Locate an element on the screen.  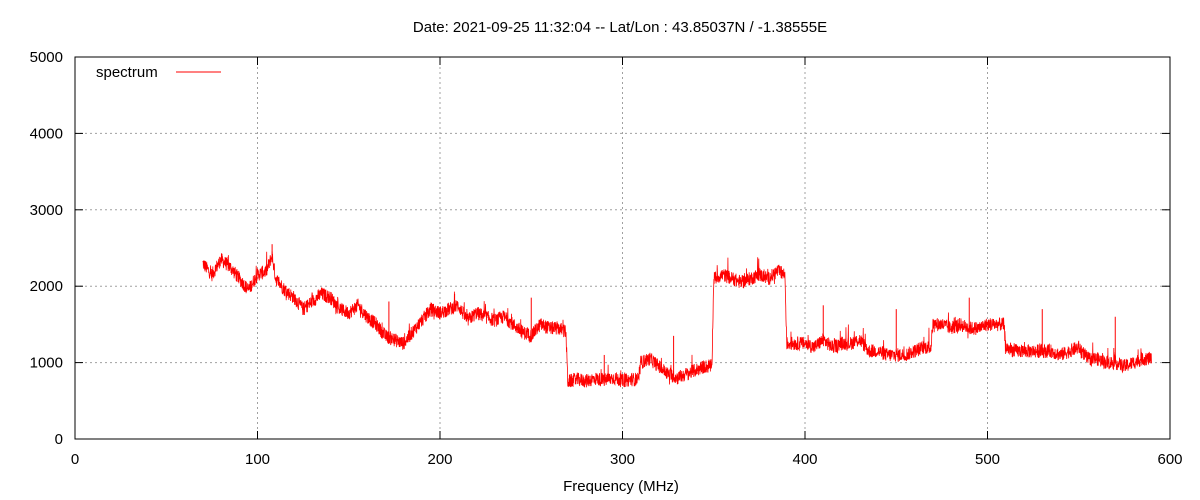
y-tick-label: 0 is located at coordinates (59, 439).